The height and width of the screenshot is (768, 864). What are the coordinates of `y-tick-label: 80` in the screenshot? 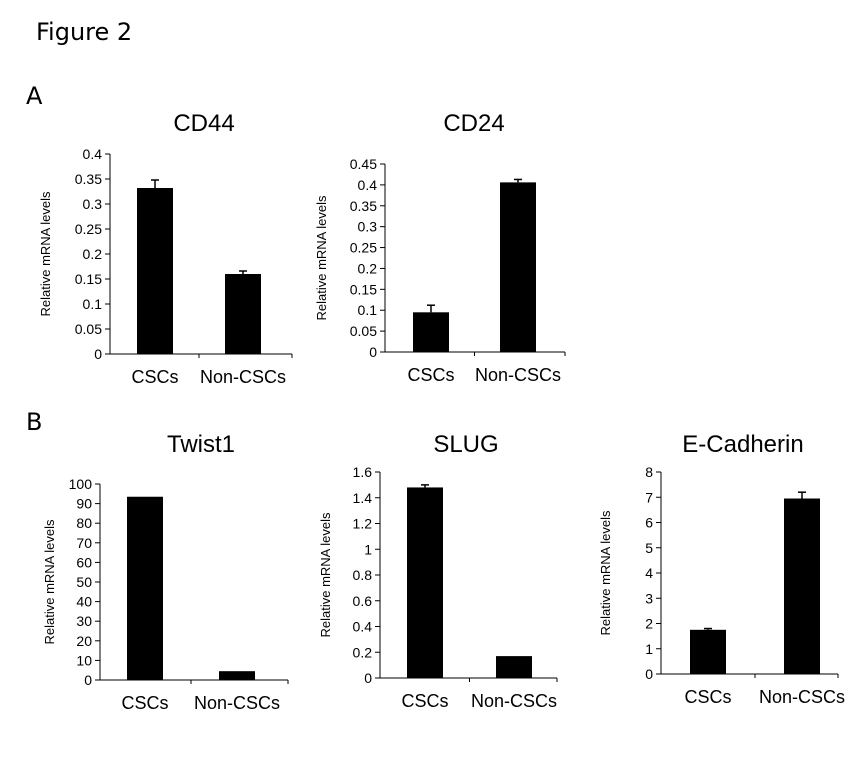 It's located at (84, 523).